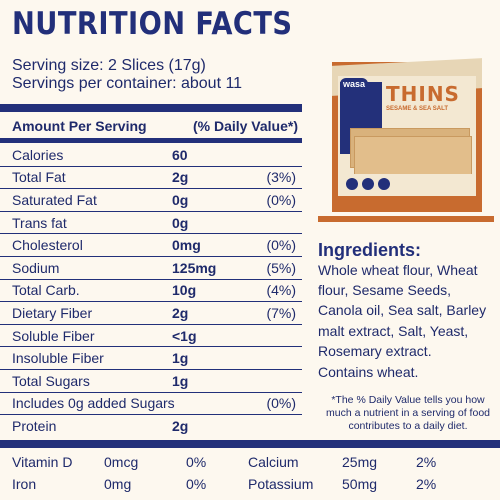 The image size is (500, 500). What do you see at coordinates (151, 426) in the screenshot?
I see `table-row: Protein 2g` at bounding box center [151, 426].